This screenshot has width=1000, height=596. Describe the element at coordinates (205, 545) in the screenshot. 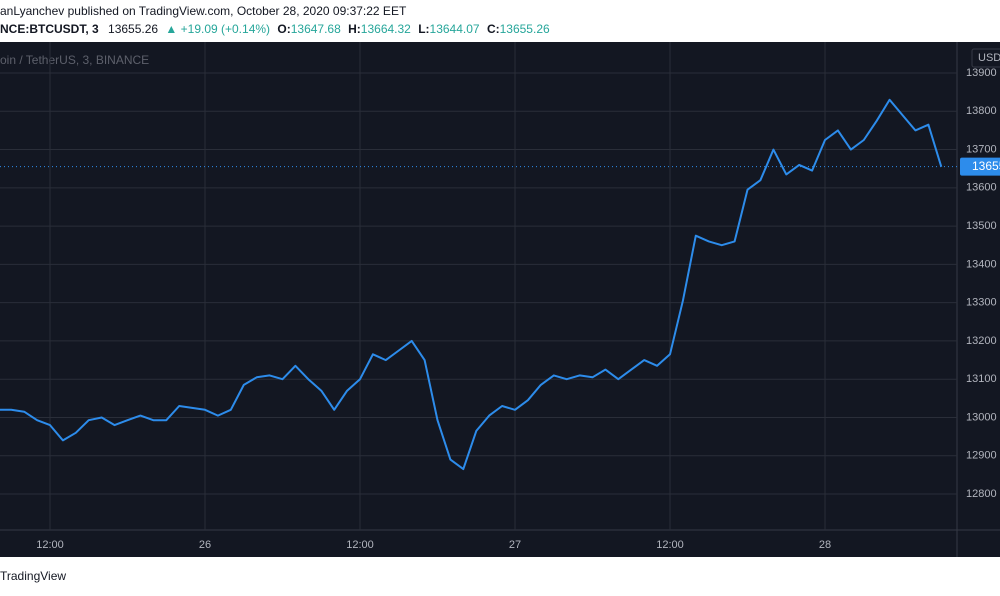

I see `x-tick-label: 26` at that location.